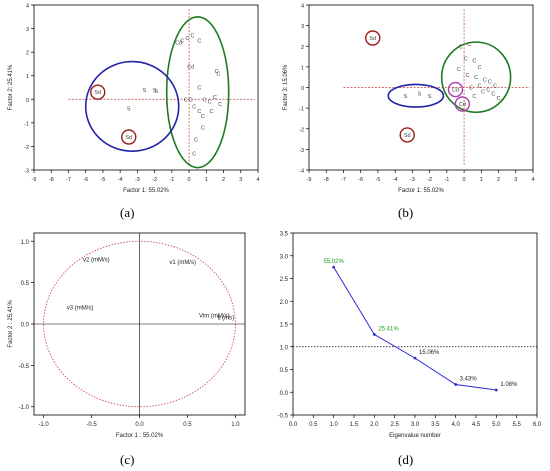 The height and width of the screenshot is (471, 550). I want to click on variable-label: Vim (mM/s), so click(214, 317).